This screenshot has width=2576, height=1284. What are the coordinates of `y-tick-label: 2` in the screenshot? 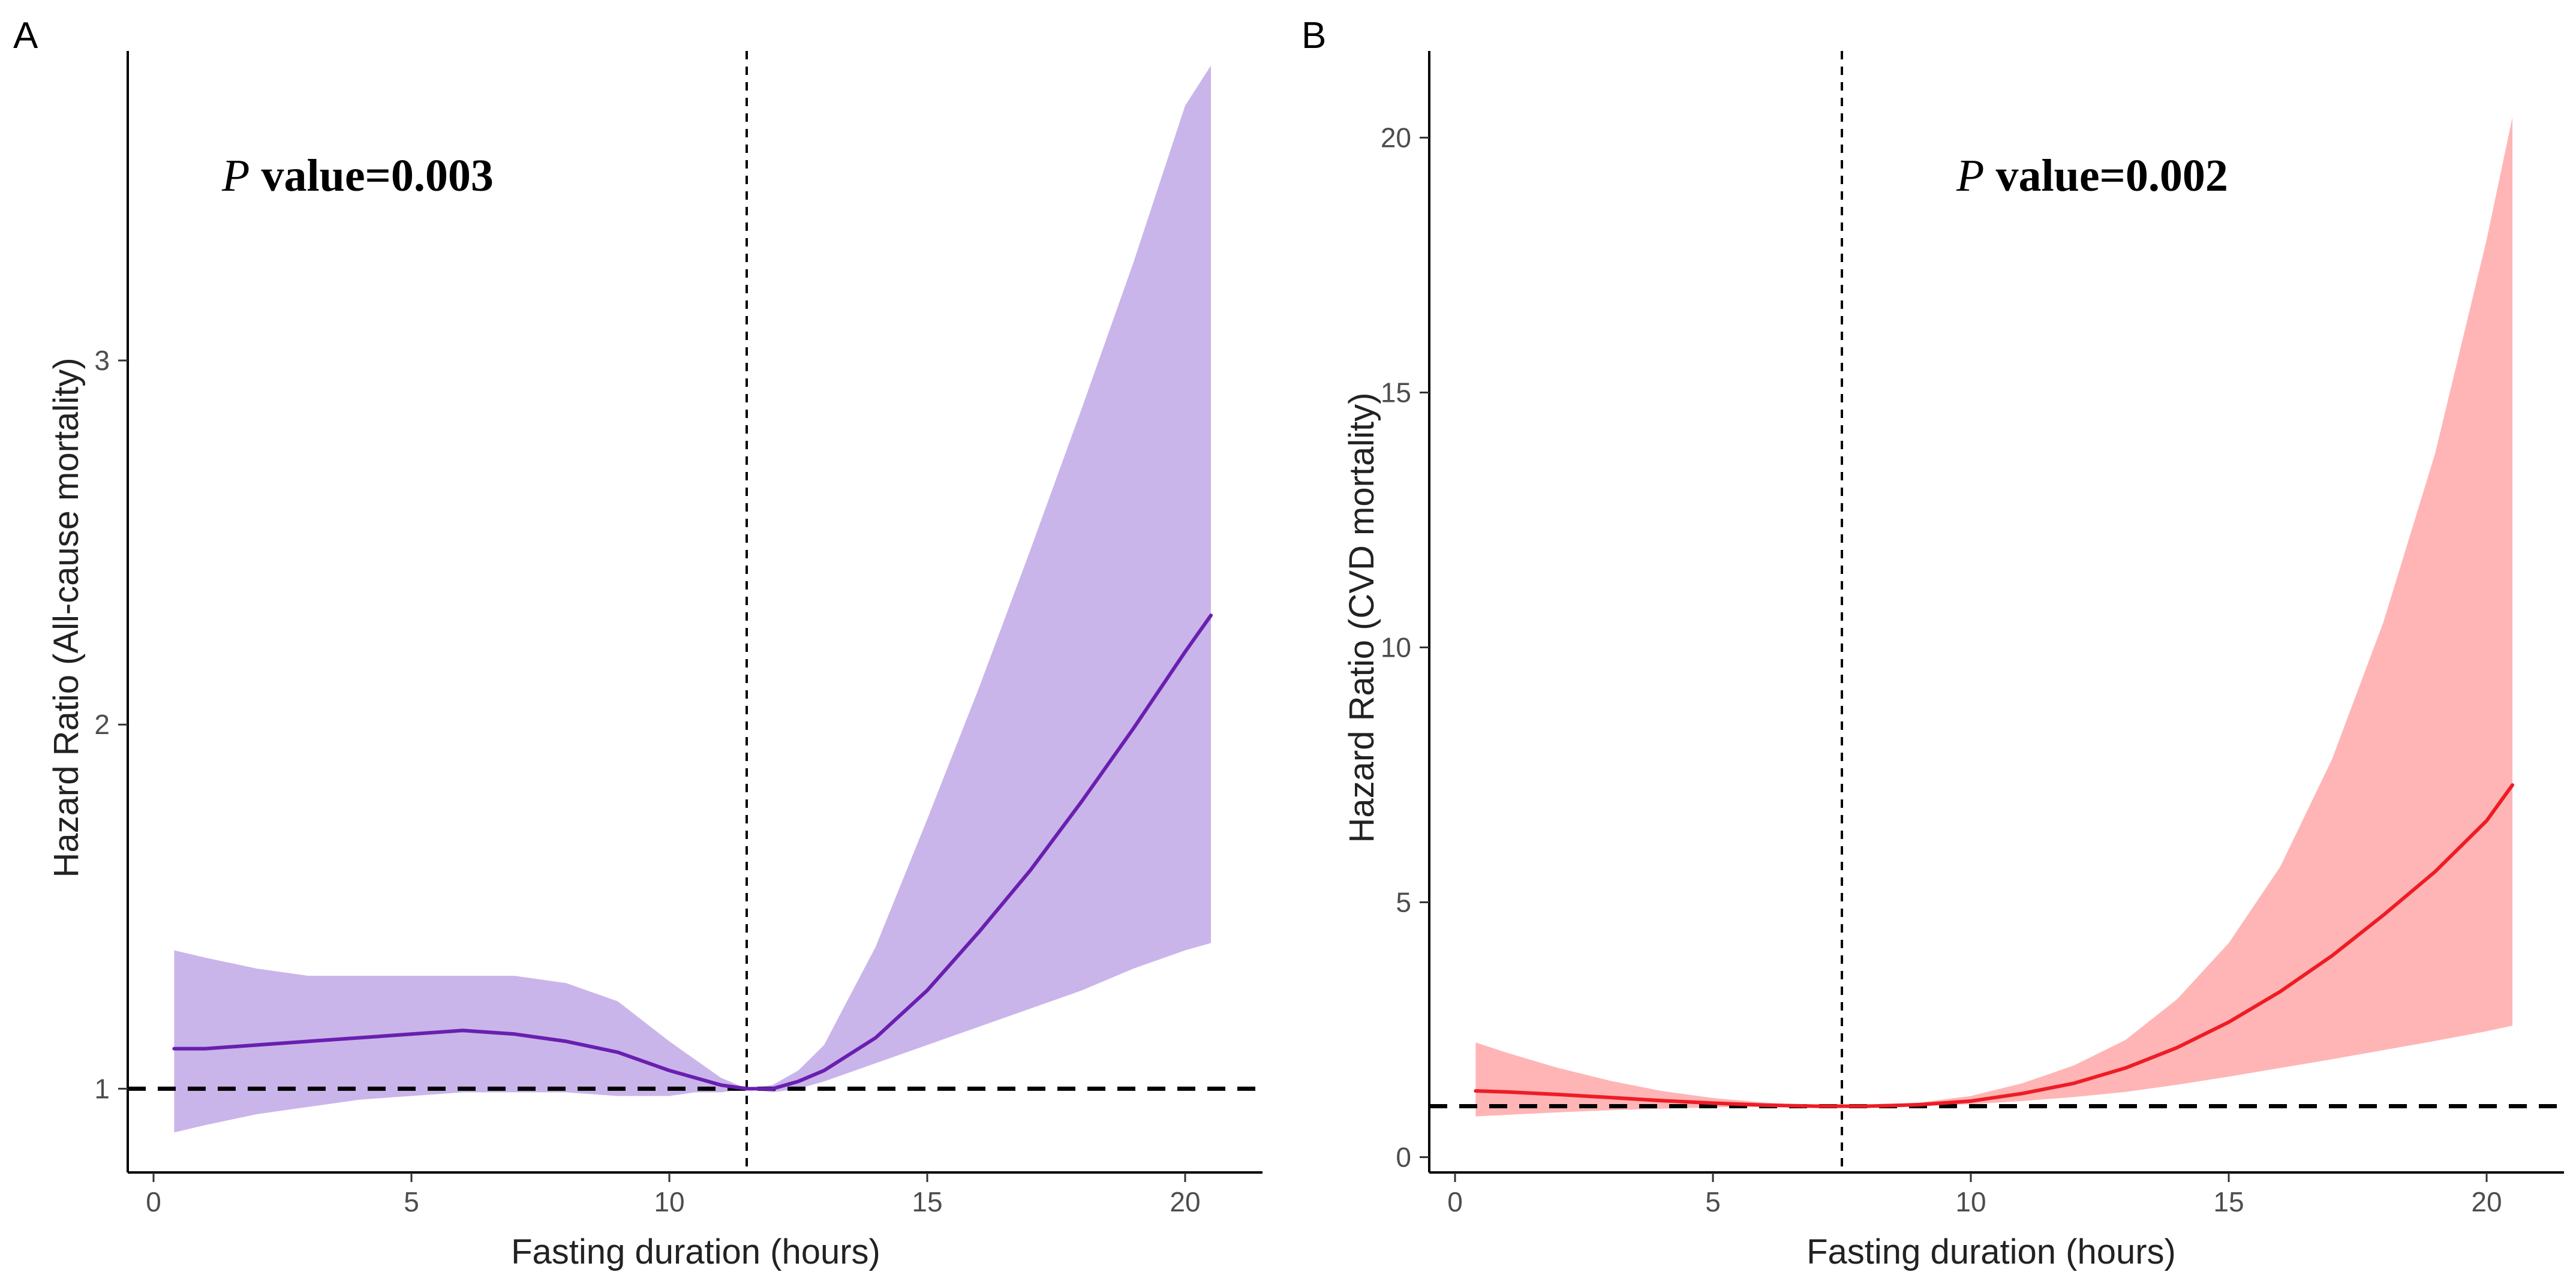 It's located at (102, 724).